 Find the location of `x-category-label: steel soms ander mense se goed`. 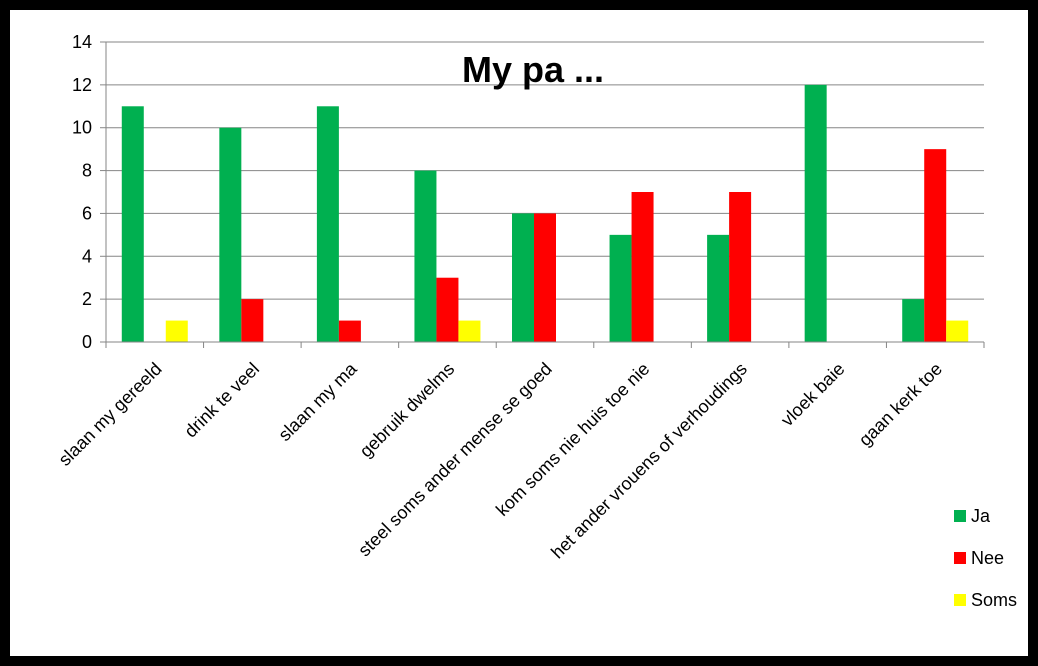

x-category-label: steel soms ander mense se goed is located at coordinates (455, 460).